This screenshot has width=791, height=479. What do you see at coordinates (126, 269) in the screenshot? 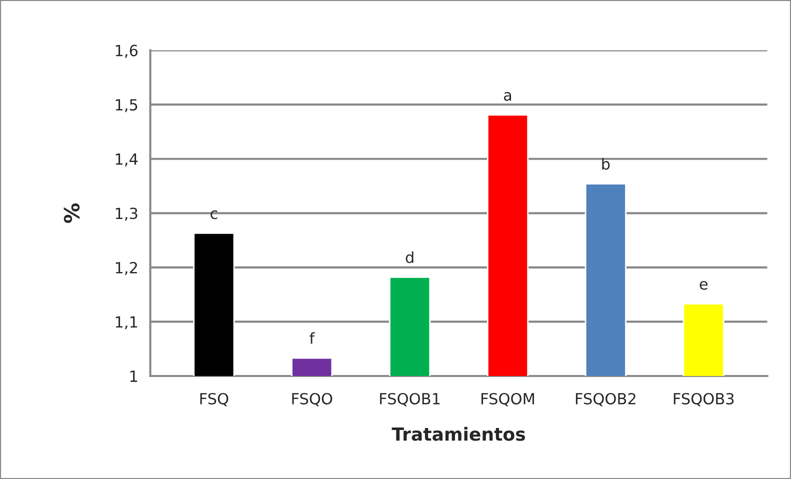
I see `y-tick-label: 1,2` at bounding box center [126, 269].